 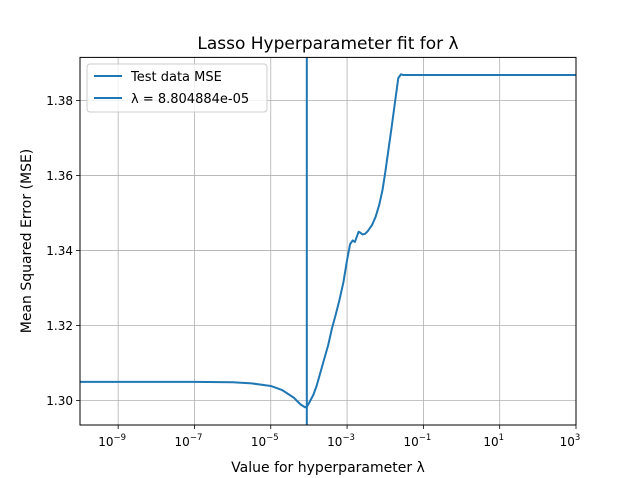 I want to click on x-tick-label-exponent: −3, so click(x=348, y=438).